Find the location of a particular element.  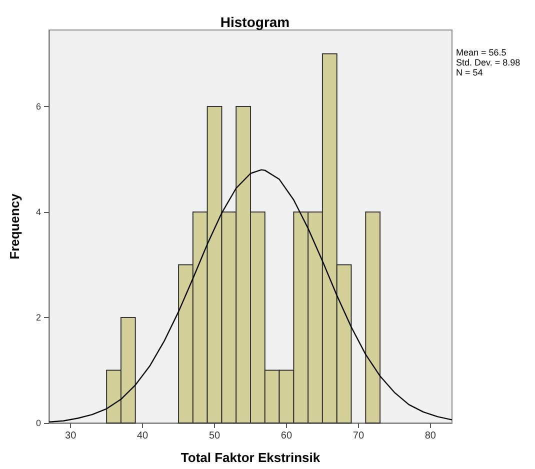

text: Std. Dev. = 8.98 is located at coordinates (488, 63).